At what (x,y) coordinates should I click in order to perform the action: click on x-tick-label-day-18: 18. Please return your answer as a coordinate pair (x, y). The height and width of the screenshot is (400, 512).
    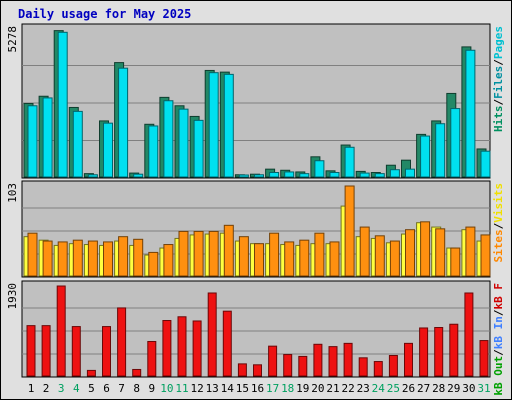
    Looking at the image, I should click on (287, 388).